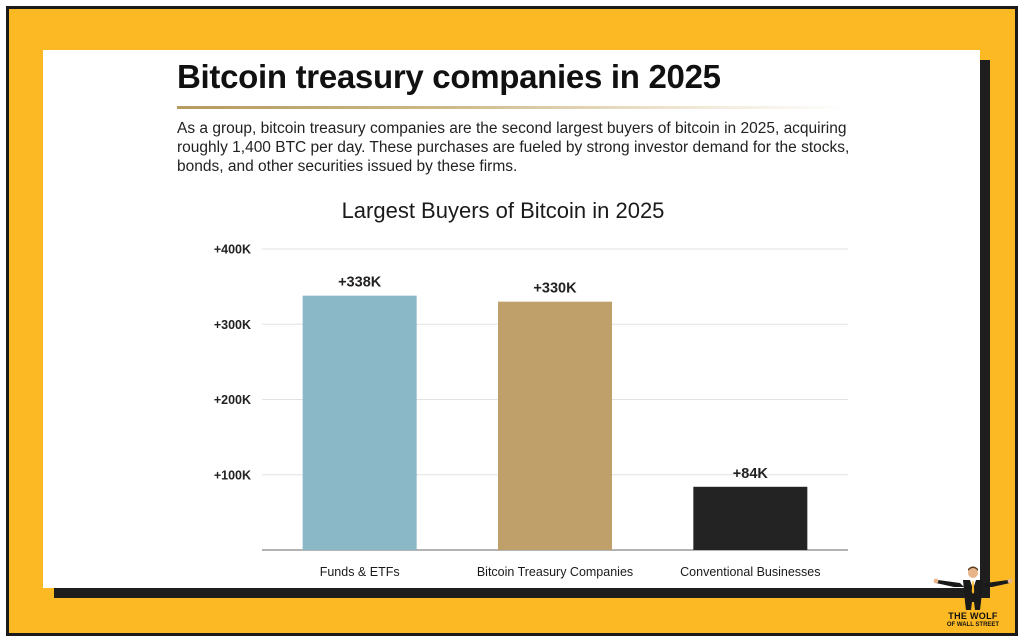 This screenshot has width=1024, height=640. I want to click on data-label: +330K, so click(555, 289).